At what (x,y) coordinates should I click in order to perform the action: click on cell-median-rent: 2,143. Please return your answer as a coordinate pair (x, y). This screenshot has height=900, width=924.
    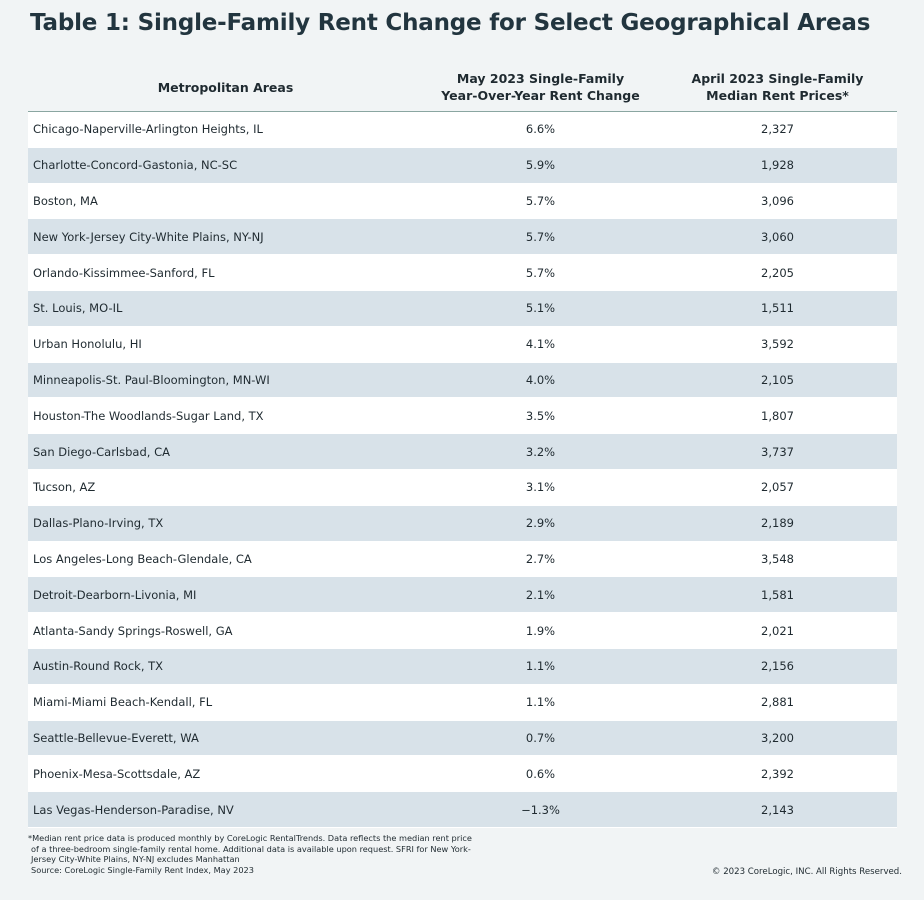
    Looking at the image, I should click on (777, 809).